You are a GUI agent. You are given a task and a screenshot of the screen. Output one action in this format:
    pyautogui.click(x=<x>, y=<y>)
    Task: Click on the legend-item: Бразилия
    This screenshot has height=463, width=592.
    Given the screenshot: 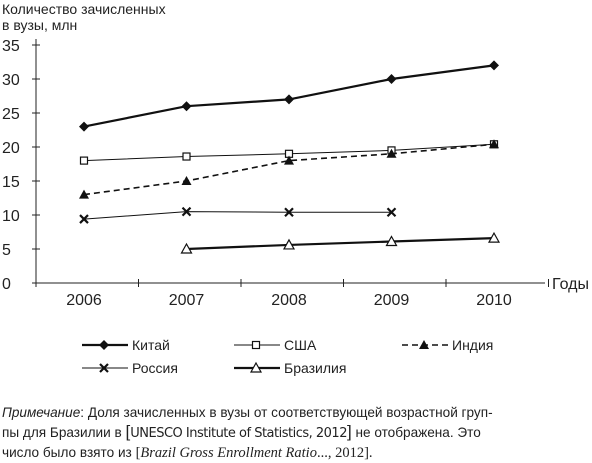 What is the action you would take?
    pyautogui.click(x=290, y=368)
    